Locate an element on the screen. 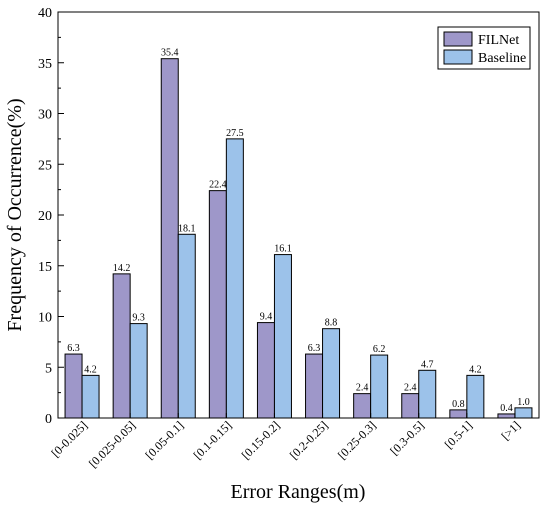 Image resolution: width=550 pixels, height=509 pixels. legend-swatch-baseline is located at coordinates (458, 57).